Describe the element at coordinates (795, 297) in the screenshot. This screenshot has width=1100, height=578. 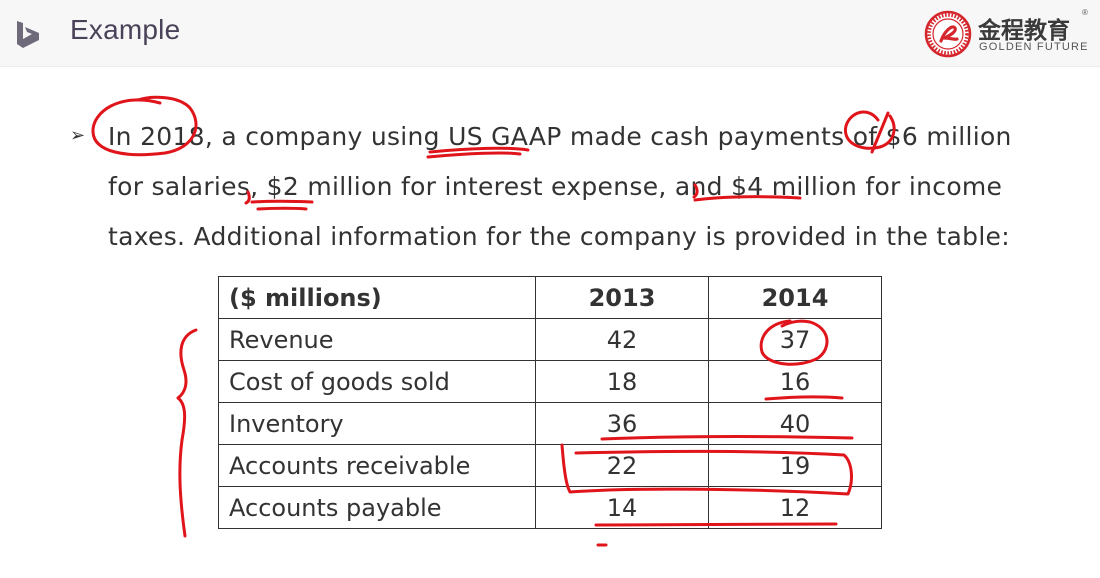
I see `column-header-2014: 2014` at that location.